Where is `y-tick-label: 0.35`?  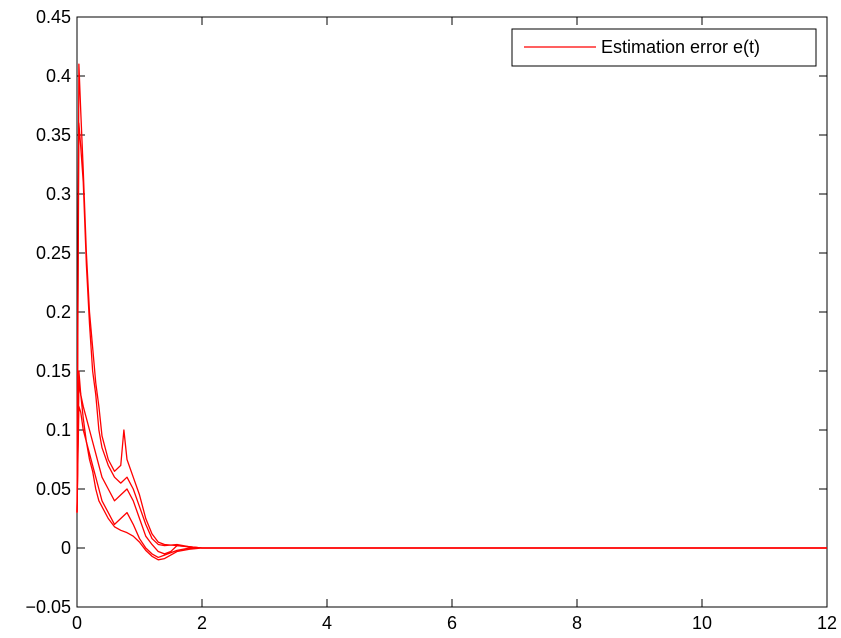 y-tick-label: 0.35 is located at coordinates (53, 135).